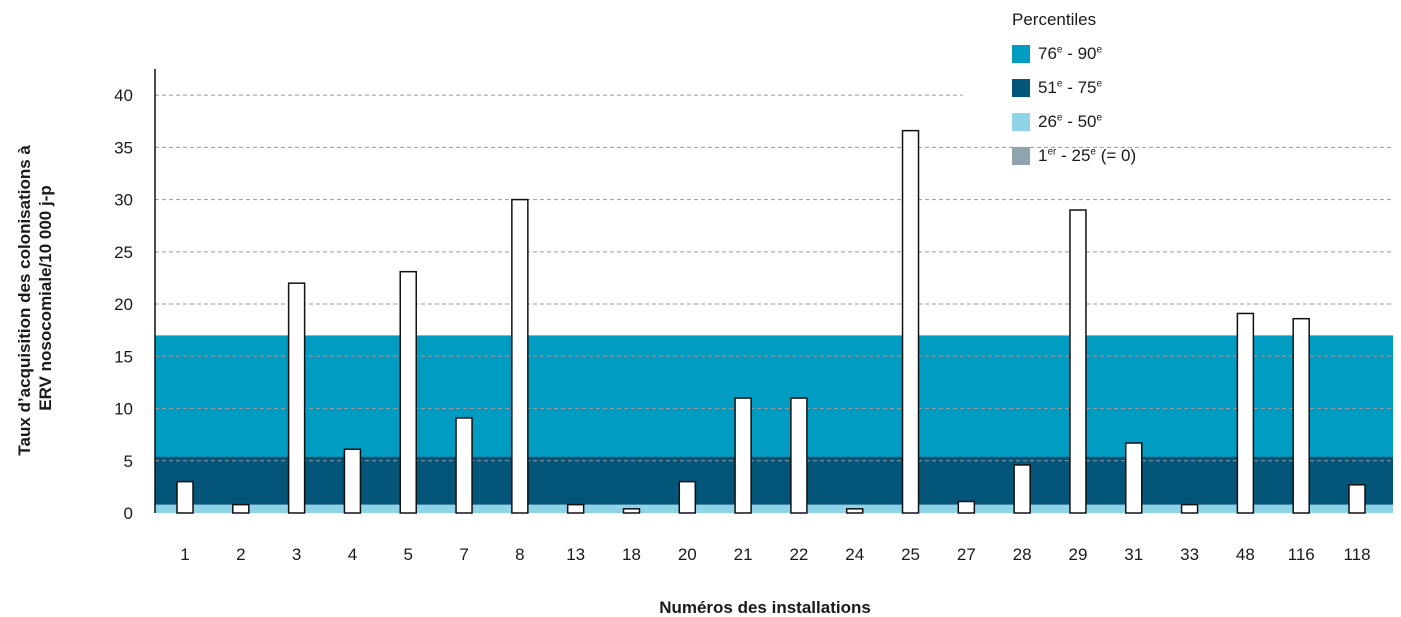 The image size is (1401, 617). Describe the element at coordinates (1087, 87) in the screenshot. I see `legend-label-part: 75` at that location.